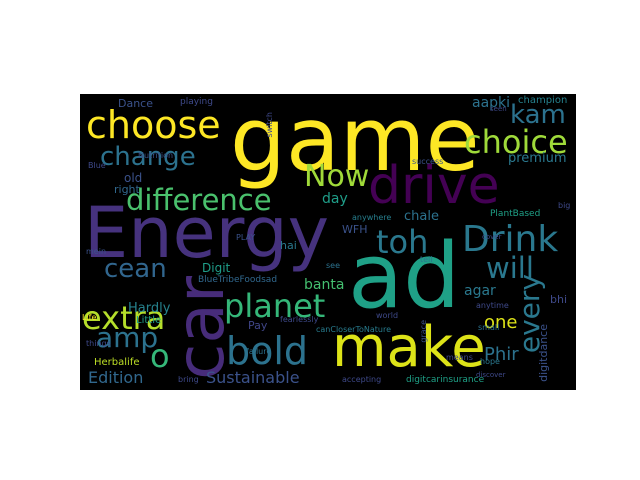  I want to click on cloud-word: Little, so click(149, 320).